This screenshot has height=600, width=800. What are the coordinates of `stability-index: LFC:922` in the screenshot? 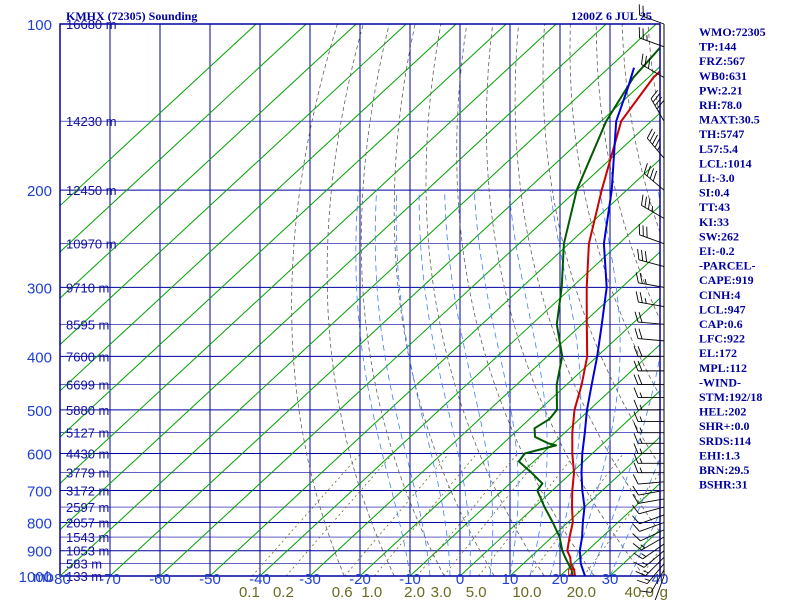 It's located at (722, 339).